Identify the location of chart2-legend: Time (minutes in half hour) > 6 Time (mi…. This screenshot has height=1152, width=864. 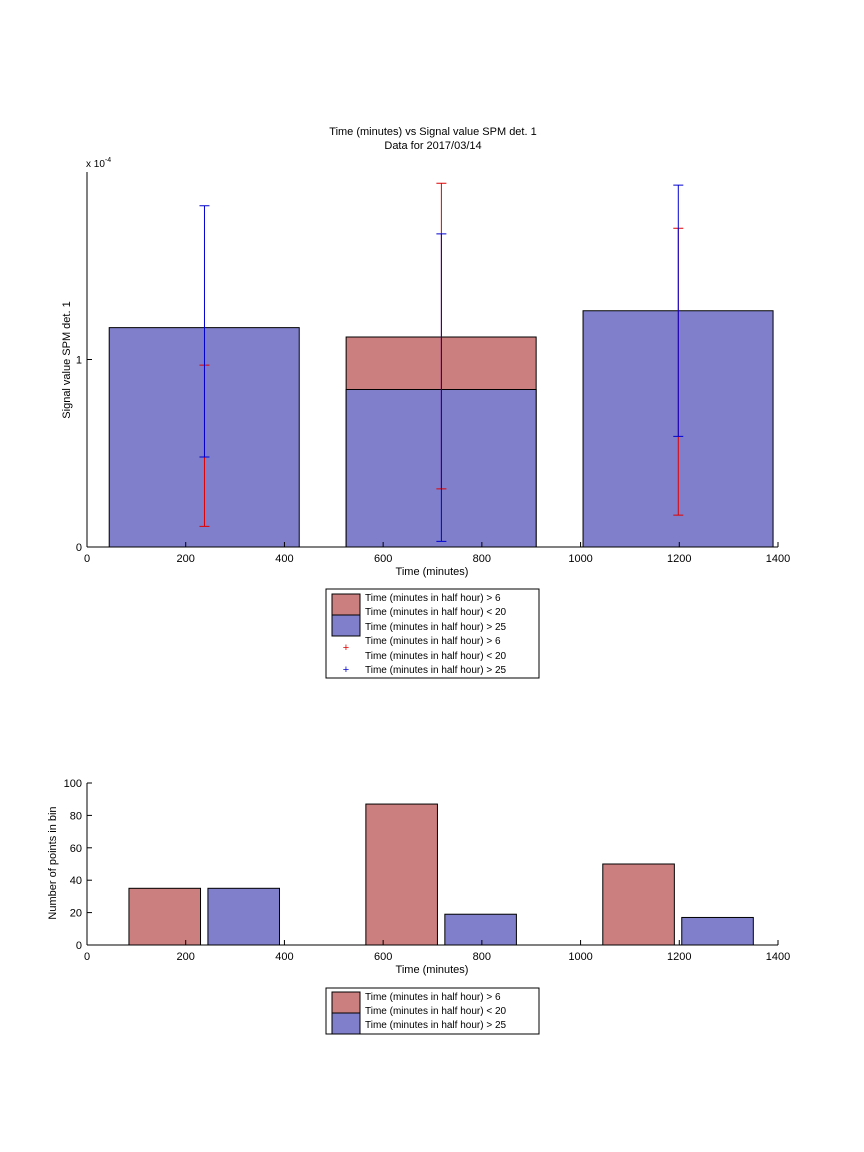
(432, 1011).